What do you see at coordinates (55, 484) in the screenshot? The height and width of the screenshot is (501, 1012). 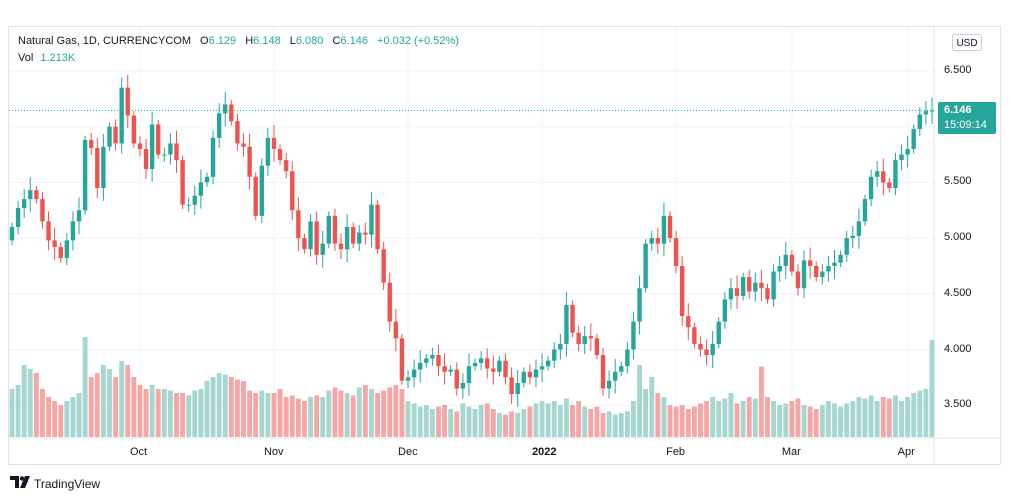 I see `tradingview-footer: TradingView` at bounding box center [55, 484].